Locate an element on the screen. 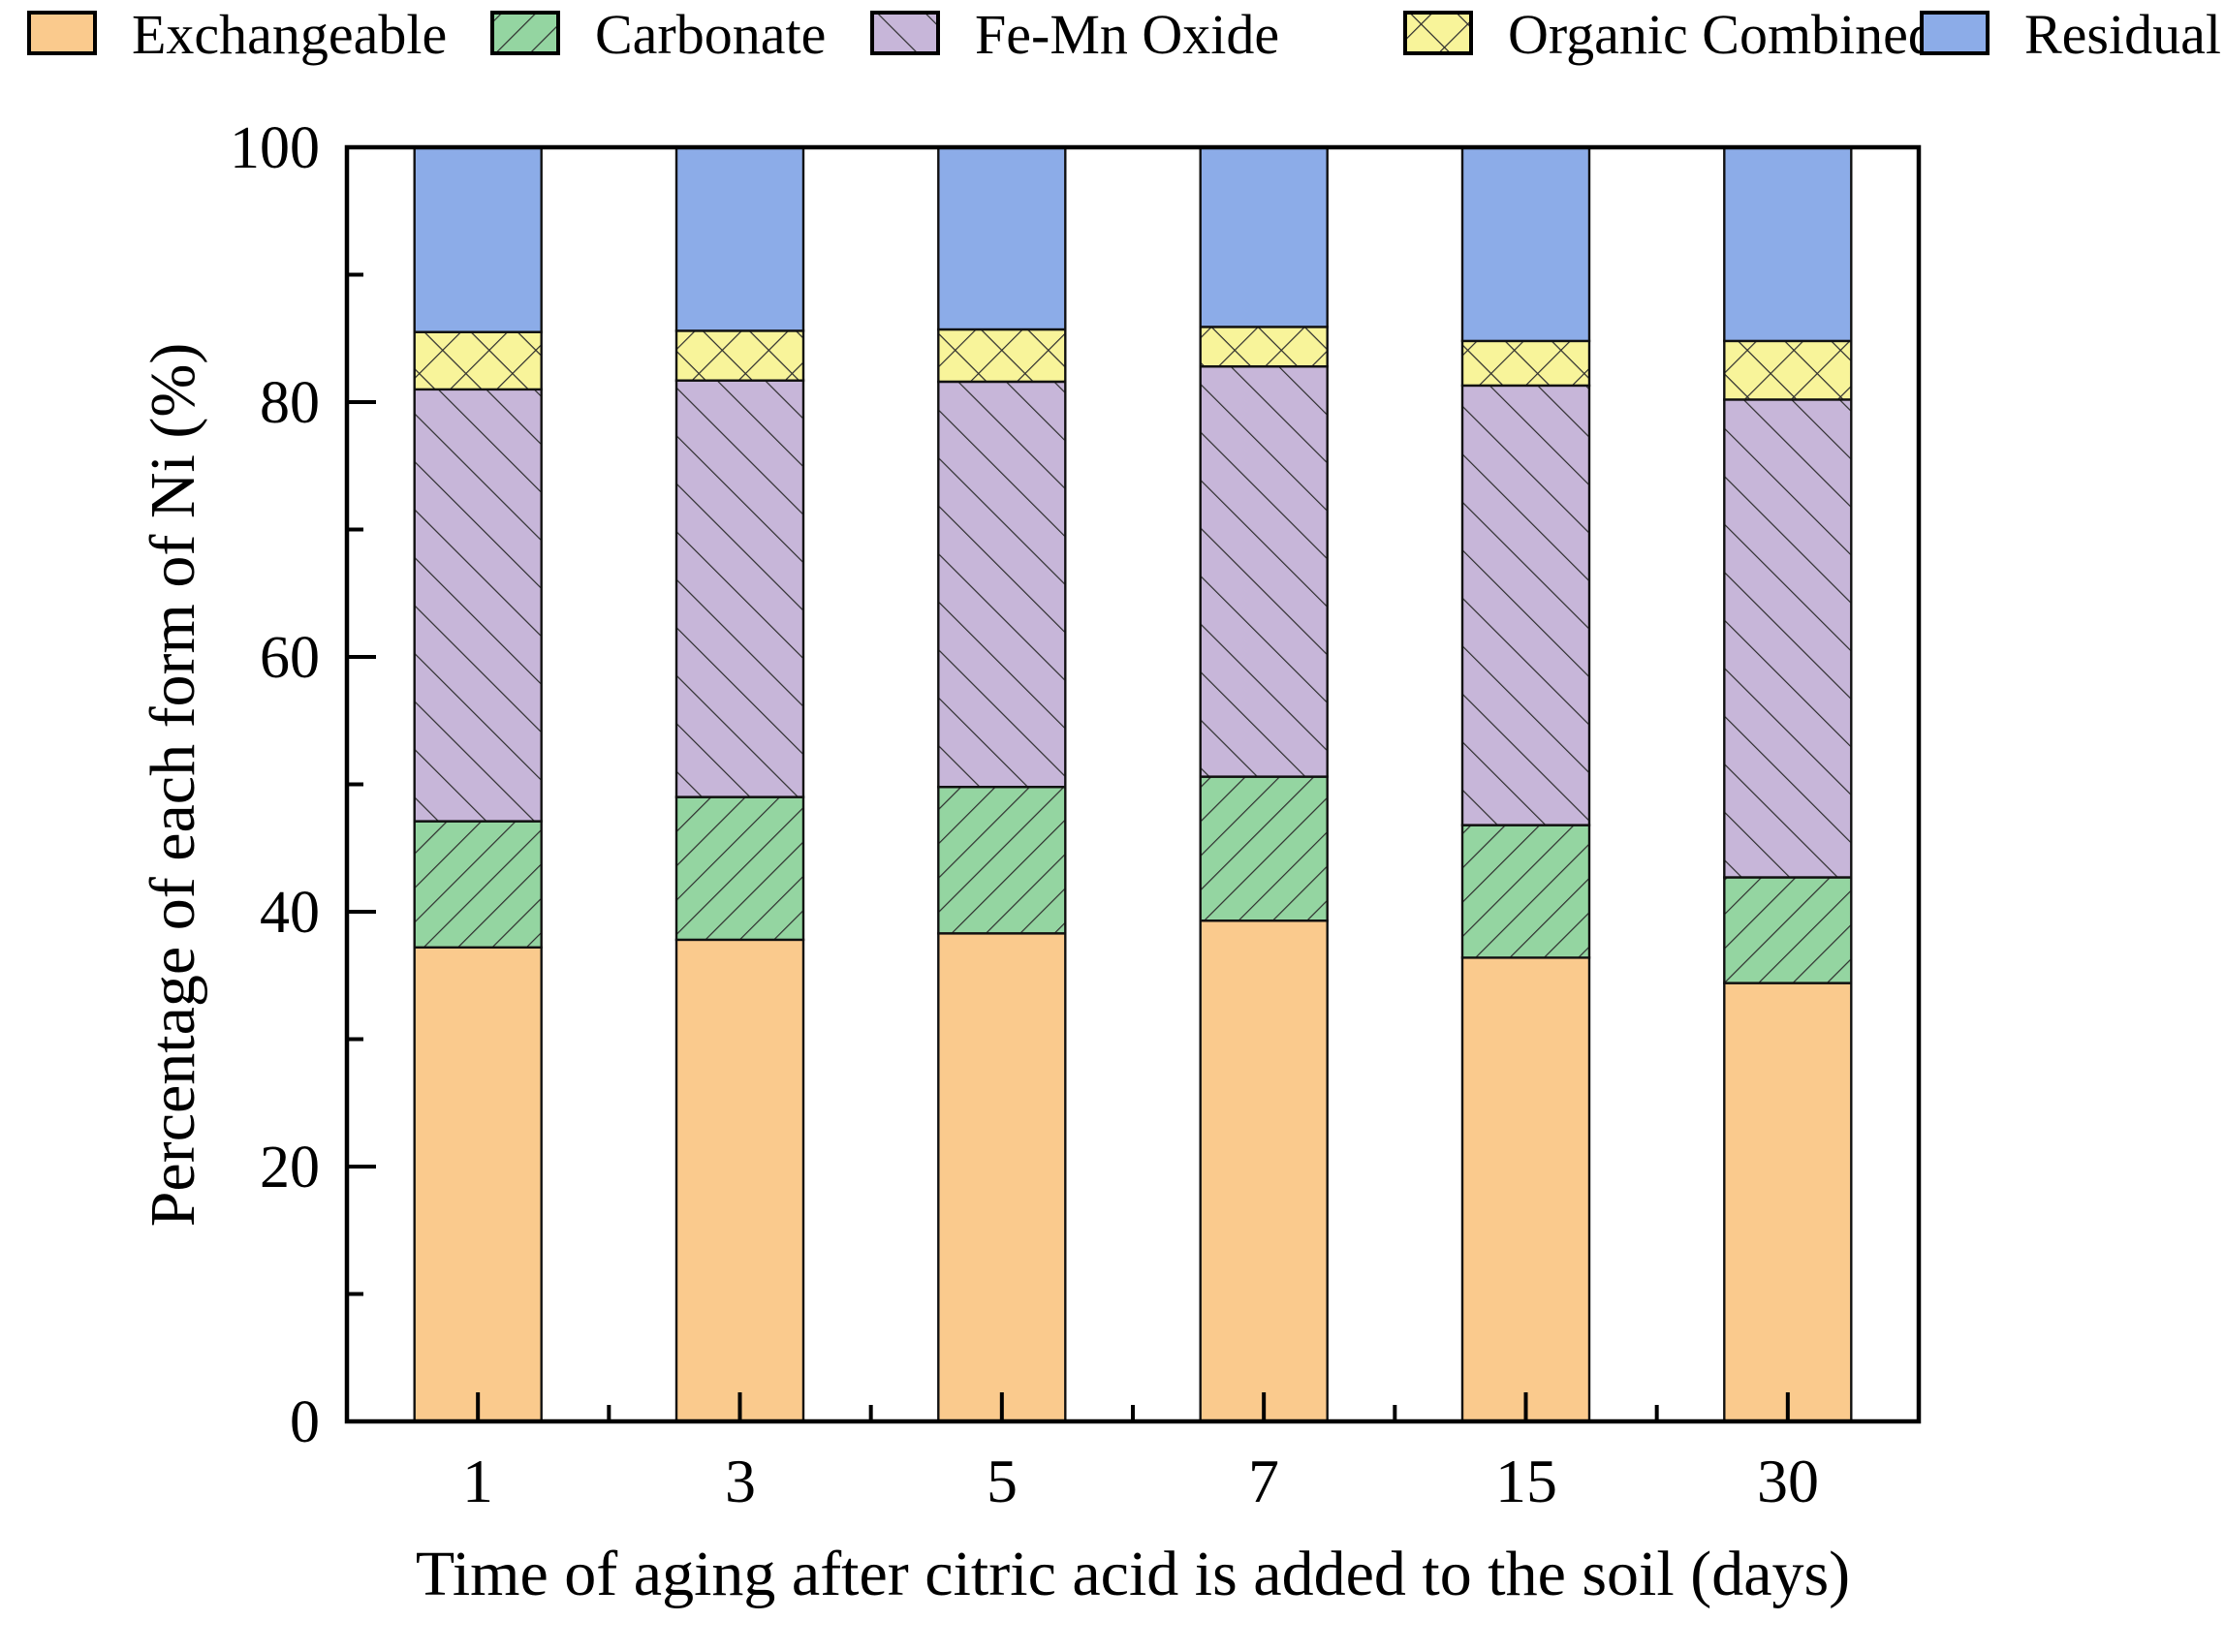  legend-item-carbonate: Carbonate is located at coordinates (658, 34).